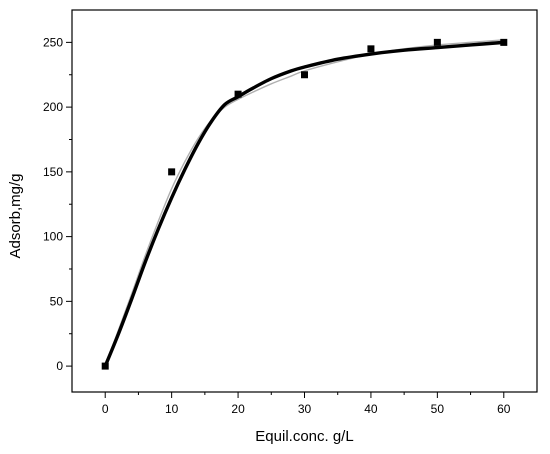  Describe the element at coordinates (371, 409) in the screenshot. I see `x-tick-label: 40` at that location.